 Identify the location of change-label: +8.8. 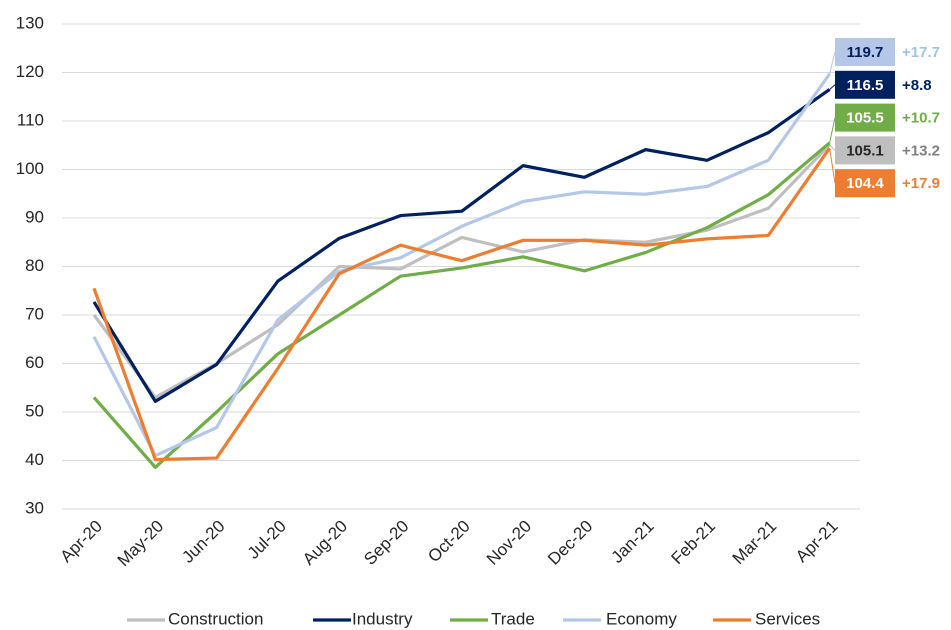
(917, 85).